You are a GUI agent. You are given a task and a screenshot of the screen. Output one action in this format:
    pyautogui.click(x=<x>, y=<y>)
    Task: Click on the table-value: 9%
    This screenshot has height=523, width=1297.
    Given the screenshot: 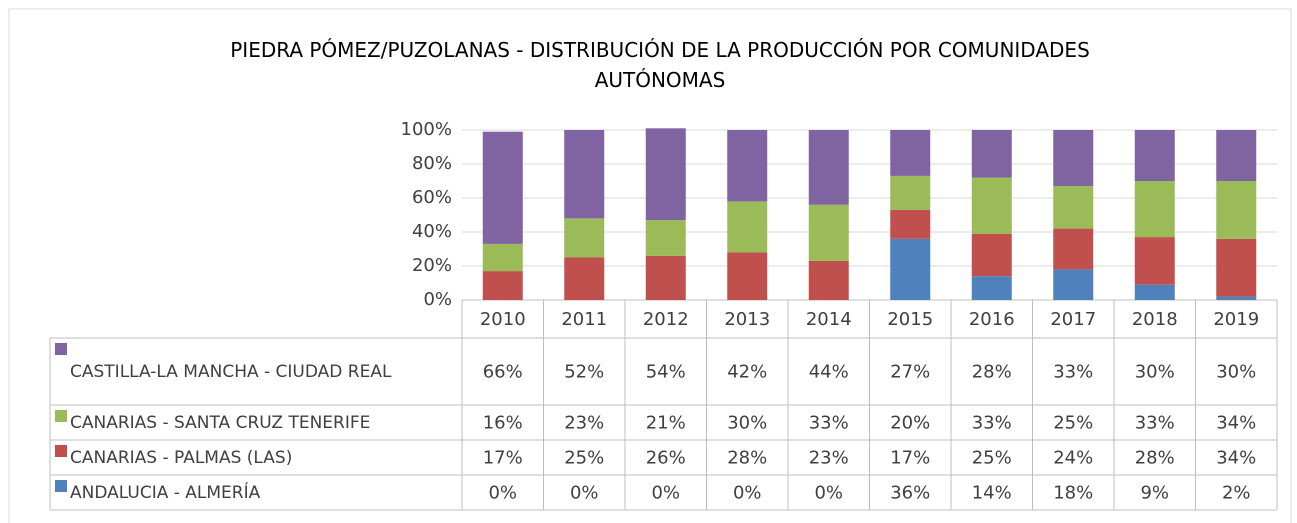 What is the action you would take?
    pyautogui.click(x=1154, y=493)
    